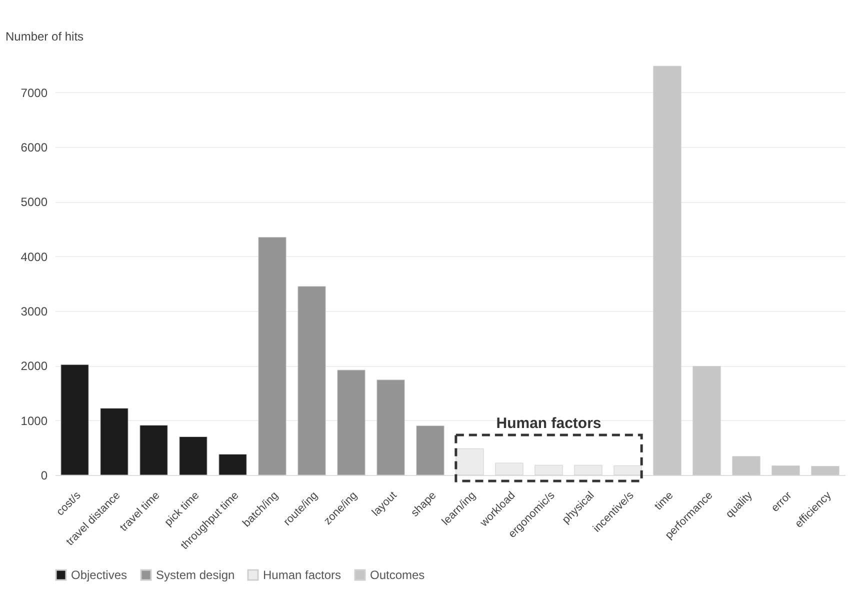  I want to click on y-tick-label: 1000, so click(34, 421).